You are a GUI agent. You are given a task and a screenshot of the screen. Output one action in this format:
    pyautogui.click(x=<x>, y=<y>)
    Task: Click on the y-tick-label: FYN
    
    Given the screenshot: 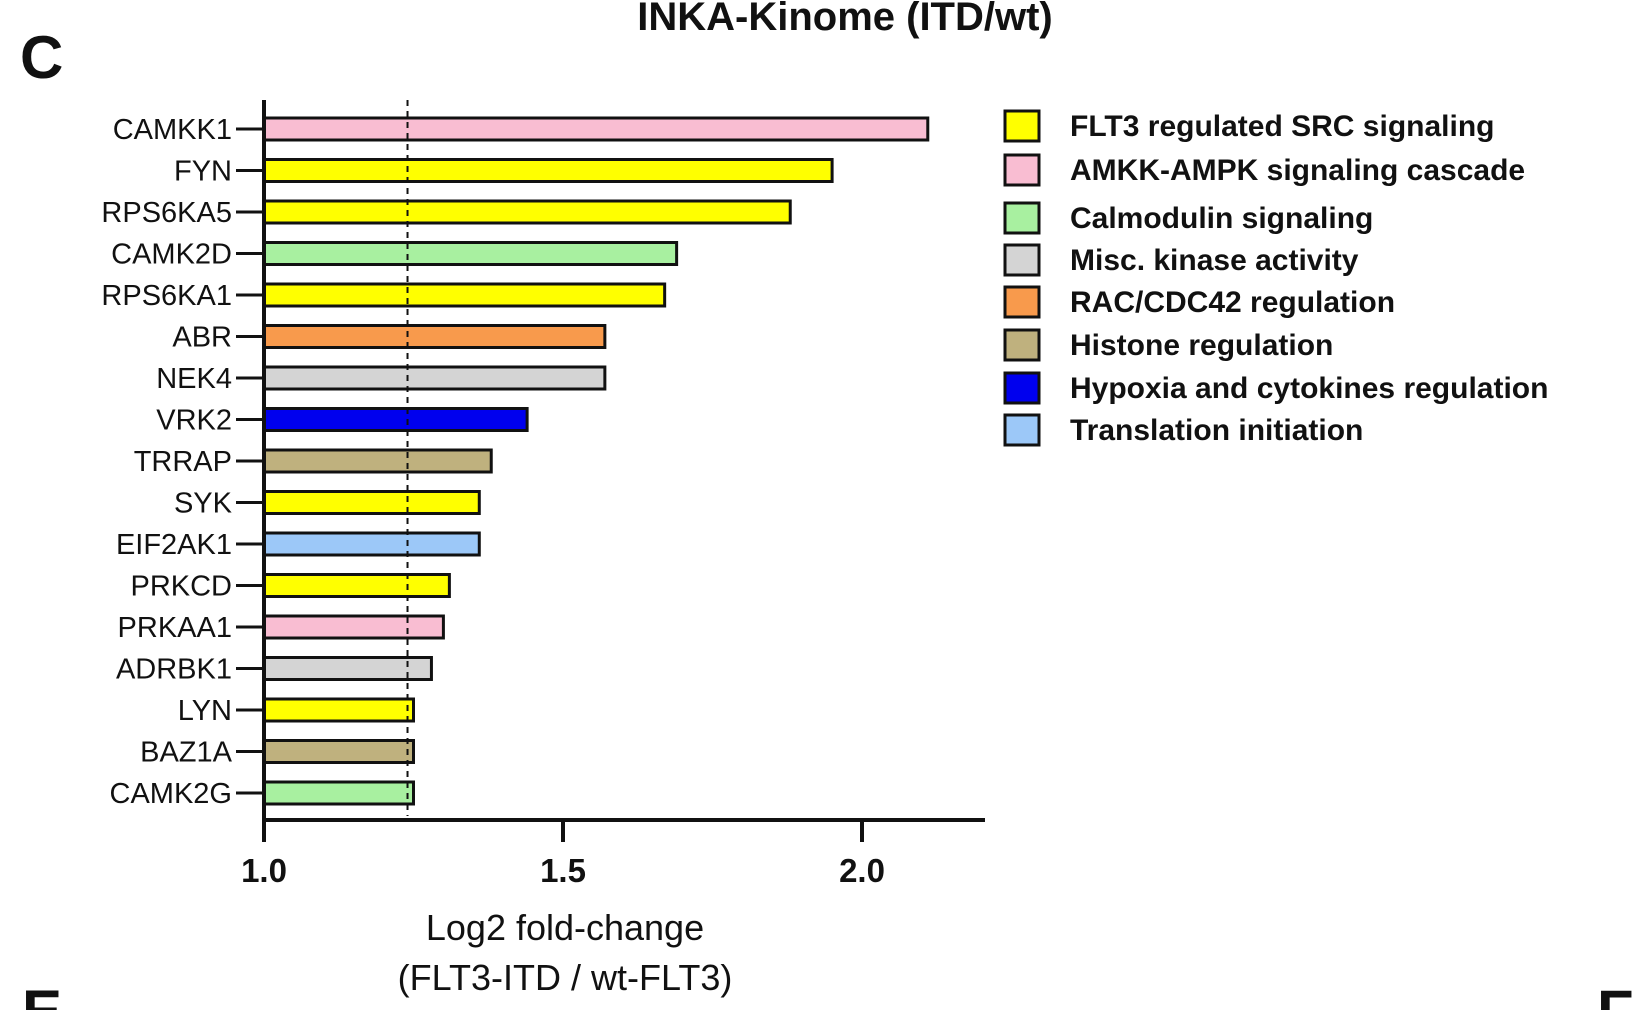 What is the action you would take?
    pyautogui.click(x=203, y=172)
    